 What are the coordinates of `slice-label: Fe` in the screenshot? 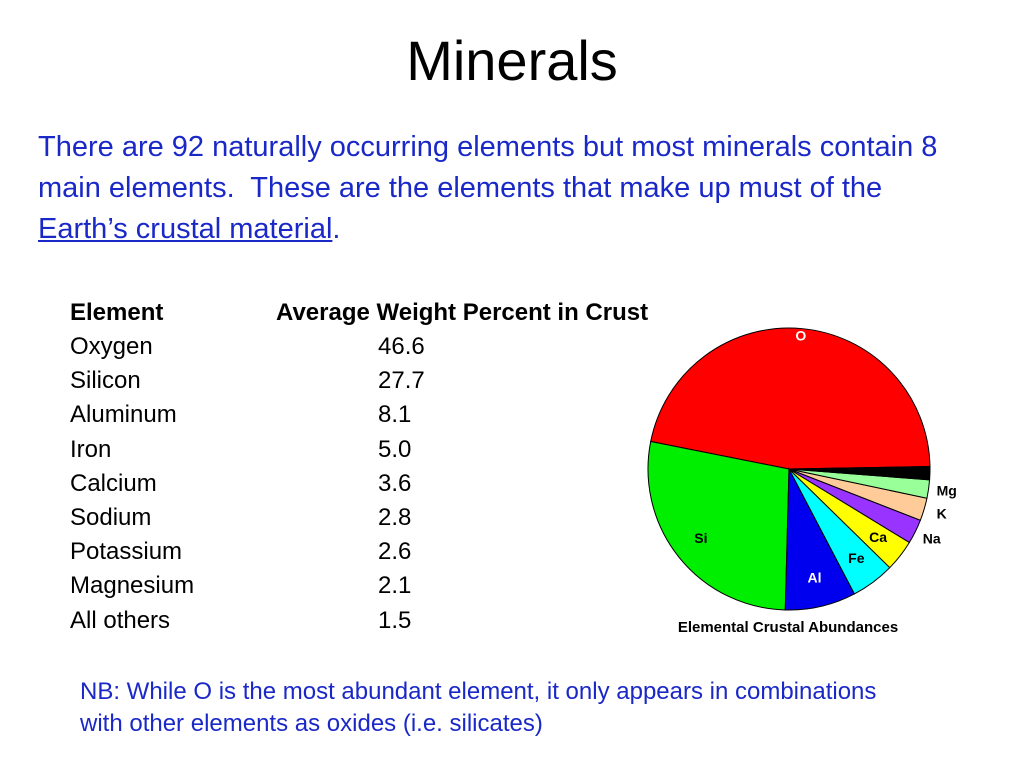 It's located at (856, 558).